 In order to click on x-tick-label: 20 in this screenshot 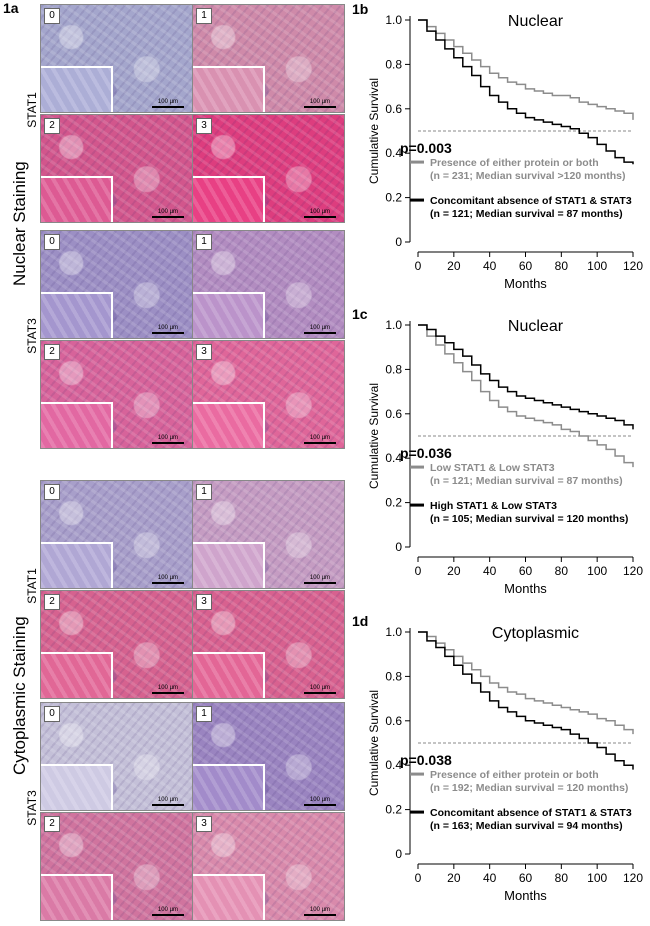, I will do `click(454, 571)`.